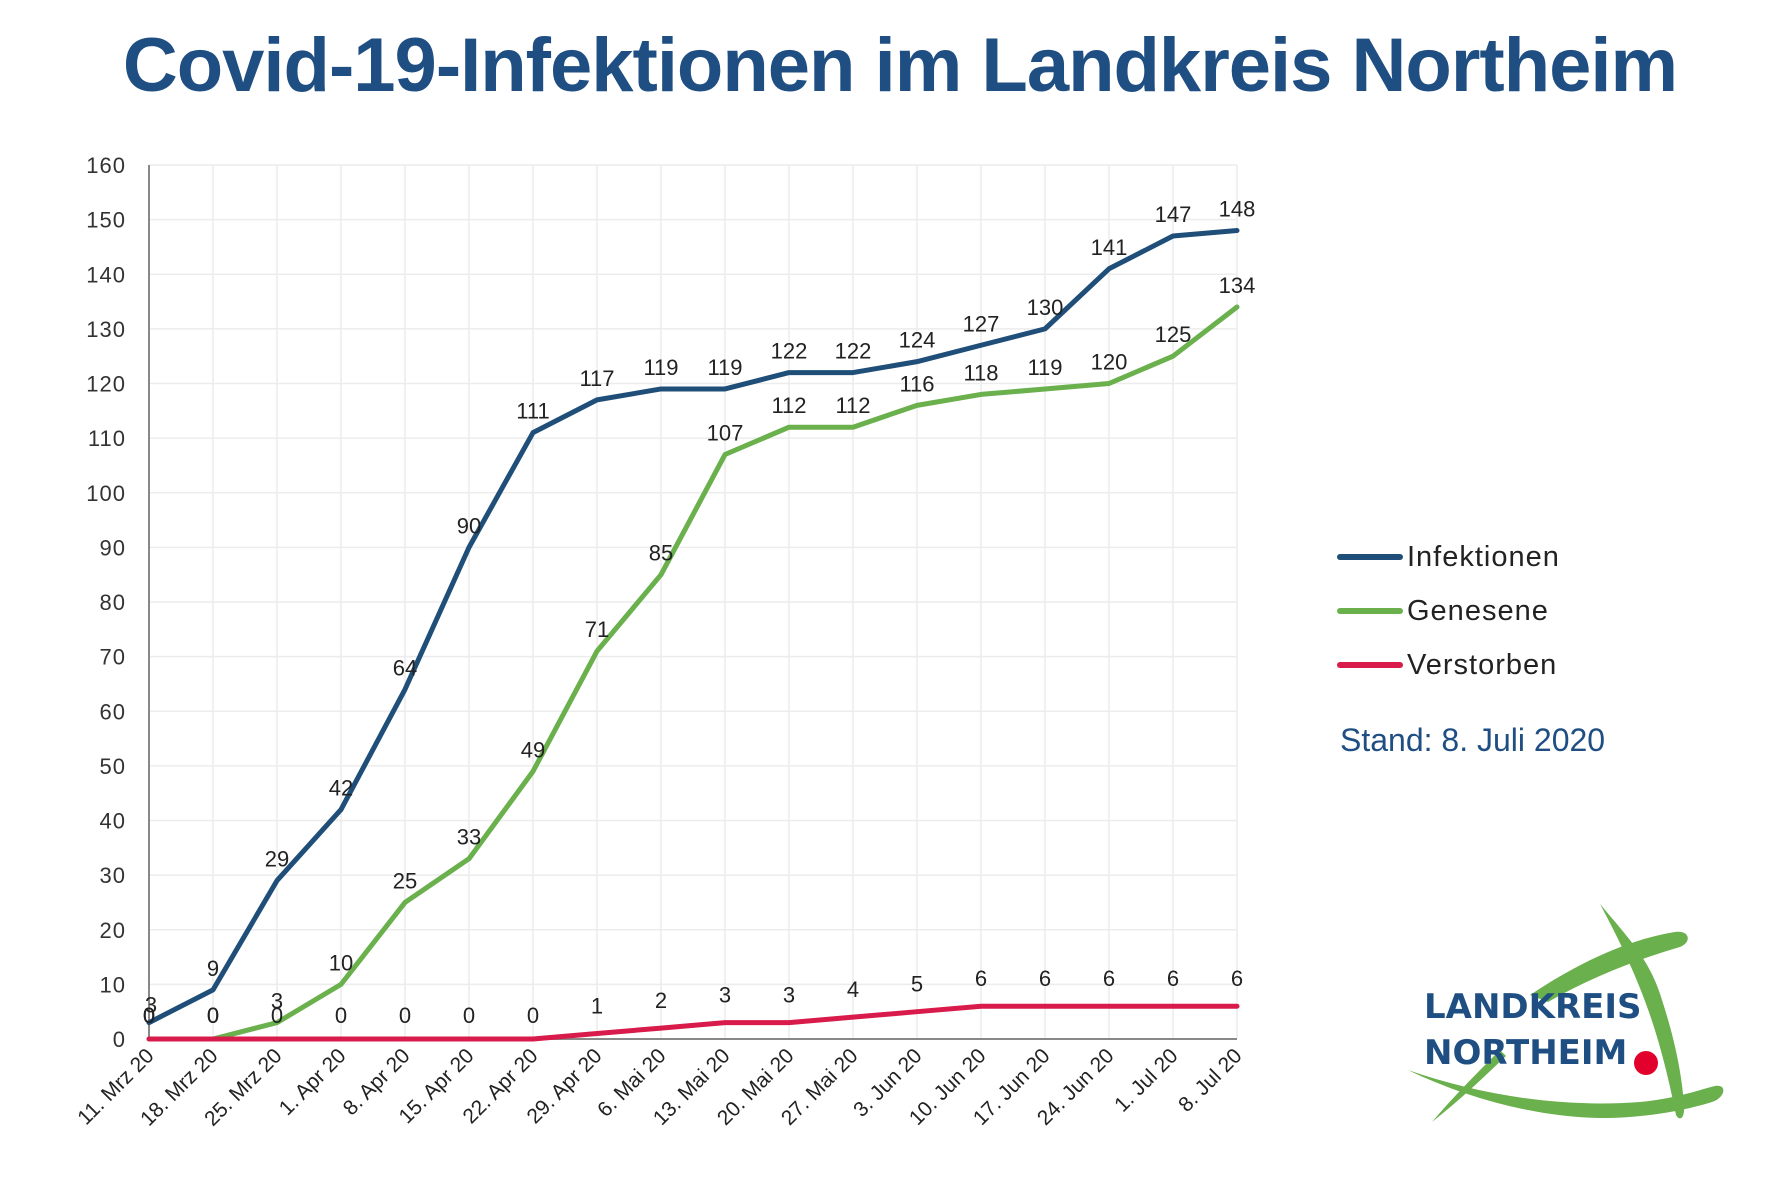 The width and height of the screenshot is (1772, 1181). I want to click on y-tick-label: 90, so click(113, 547).